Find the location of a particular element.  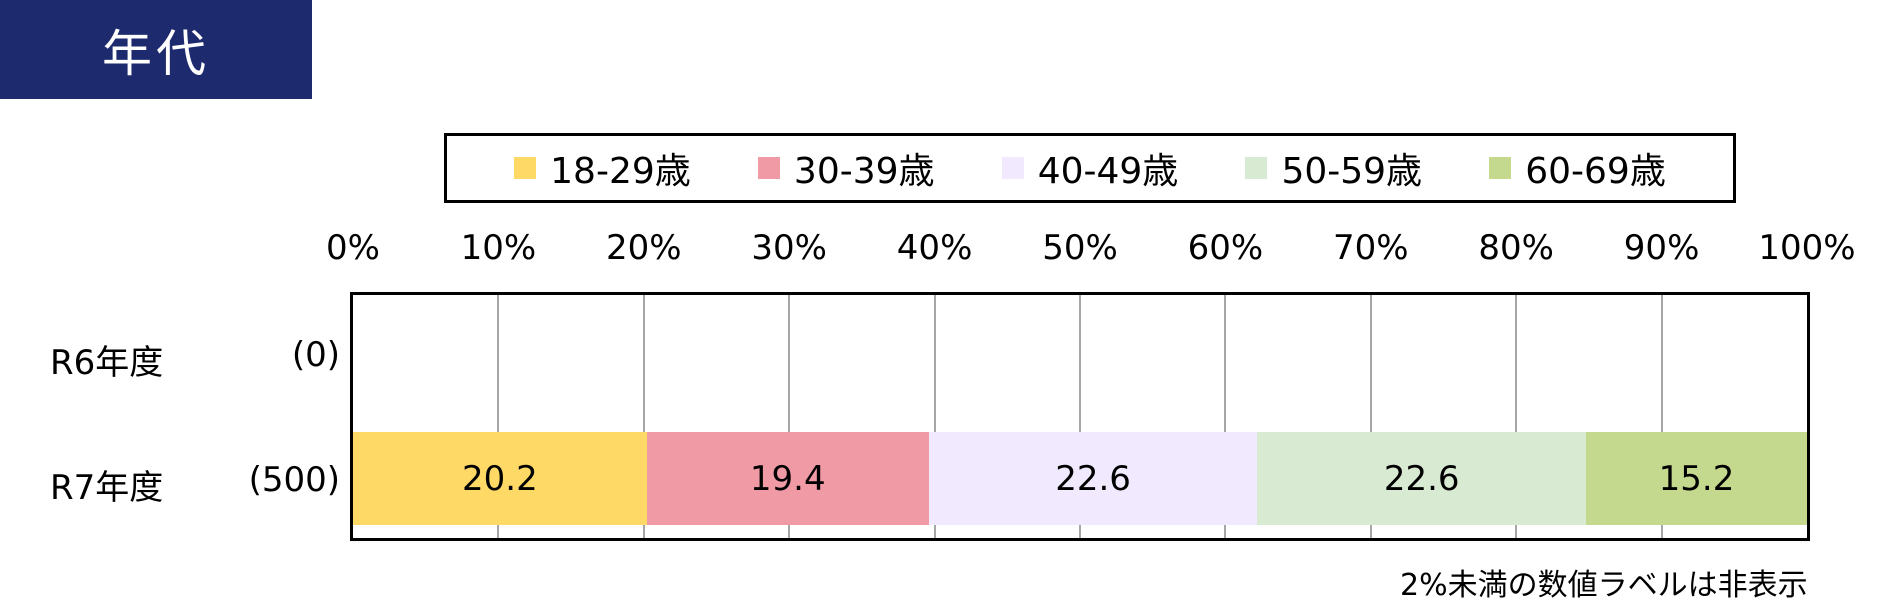

x-tick-label: 10% is located at coordinates (498, 248).